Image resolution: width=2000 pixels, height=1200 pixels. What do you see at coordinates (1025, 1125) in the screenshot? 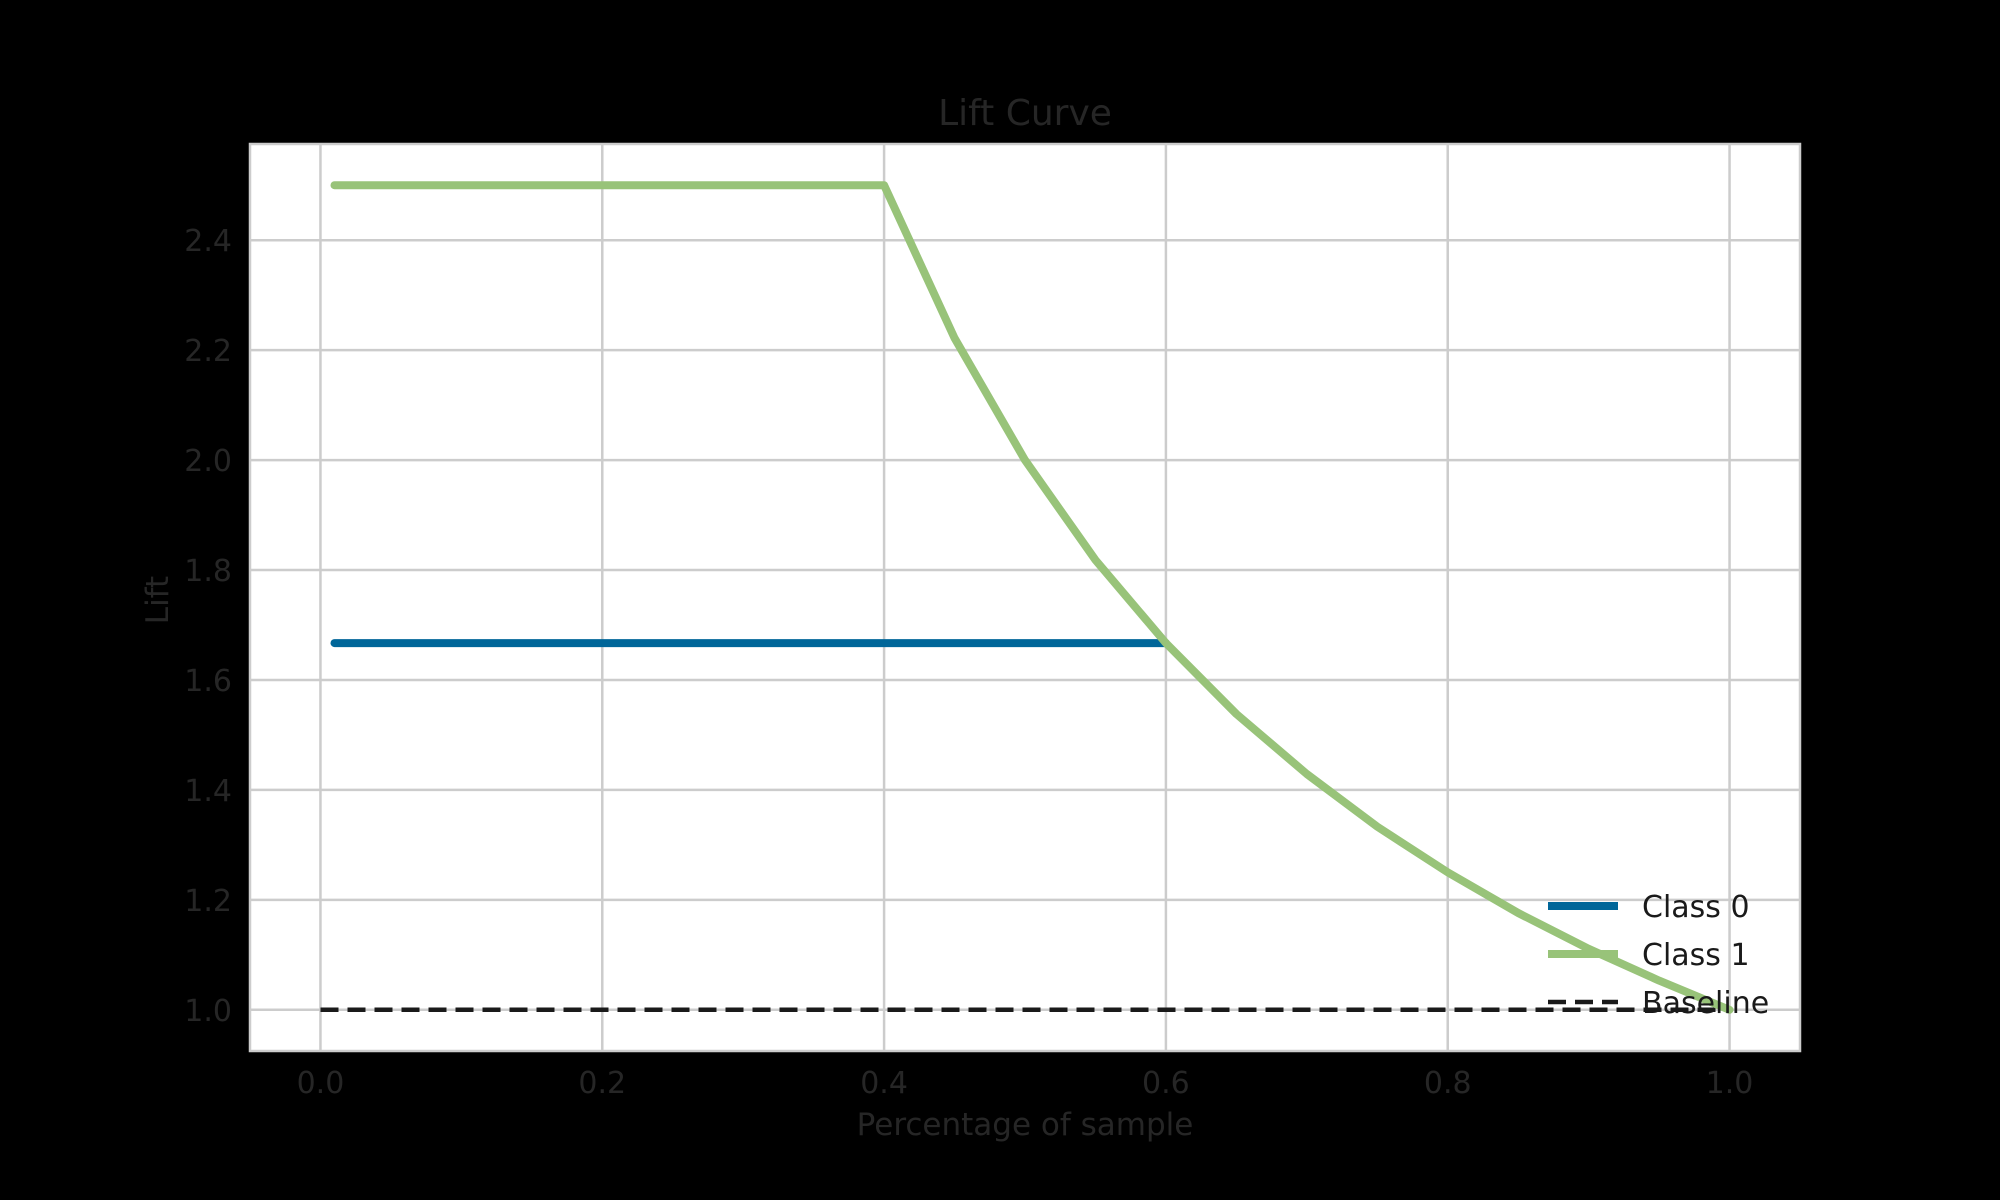
I see `x-axis-label: Percentage of sample` at bounding box center [1025, 1125].